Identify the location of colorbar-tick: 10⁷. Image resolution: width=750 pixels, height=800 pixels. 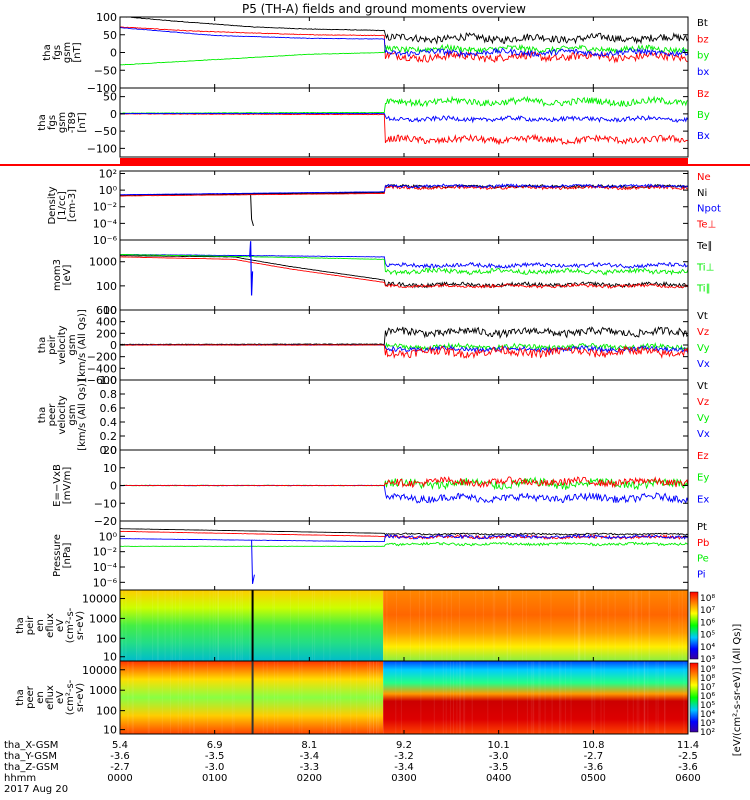
(707, 688).